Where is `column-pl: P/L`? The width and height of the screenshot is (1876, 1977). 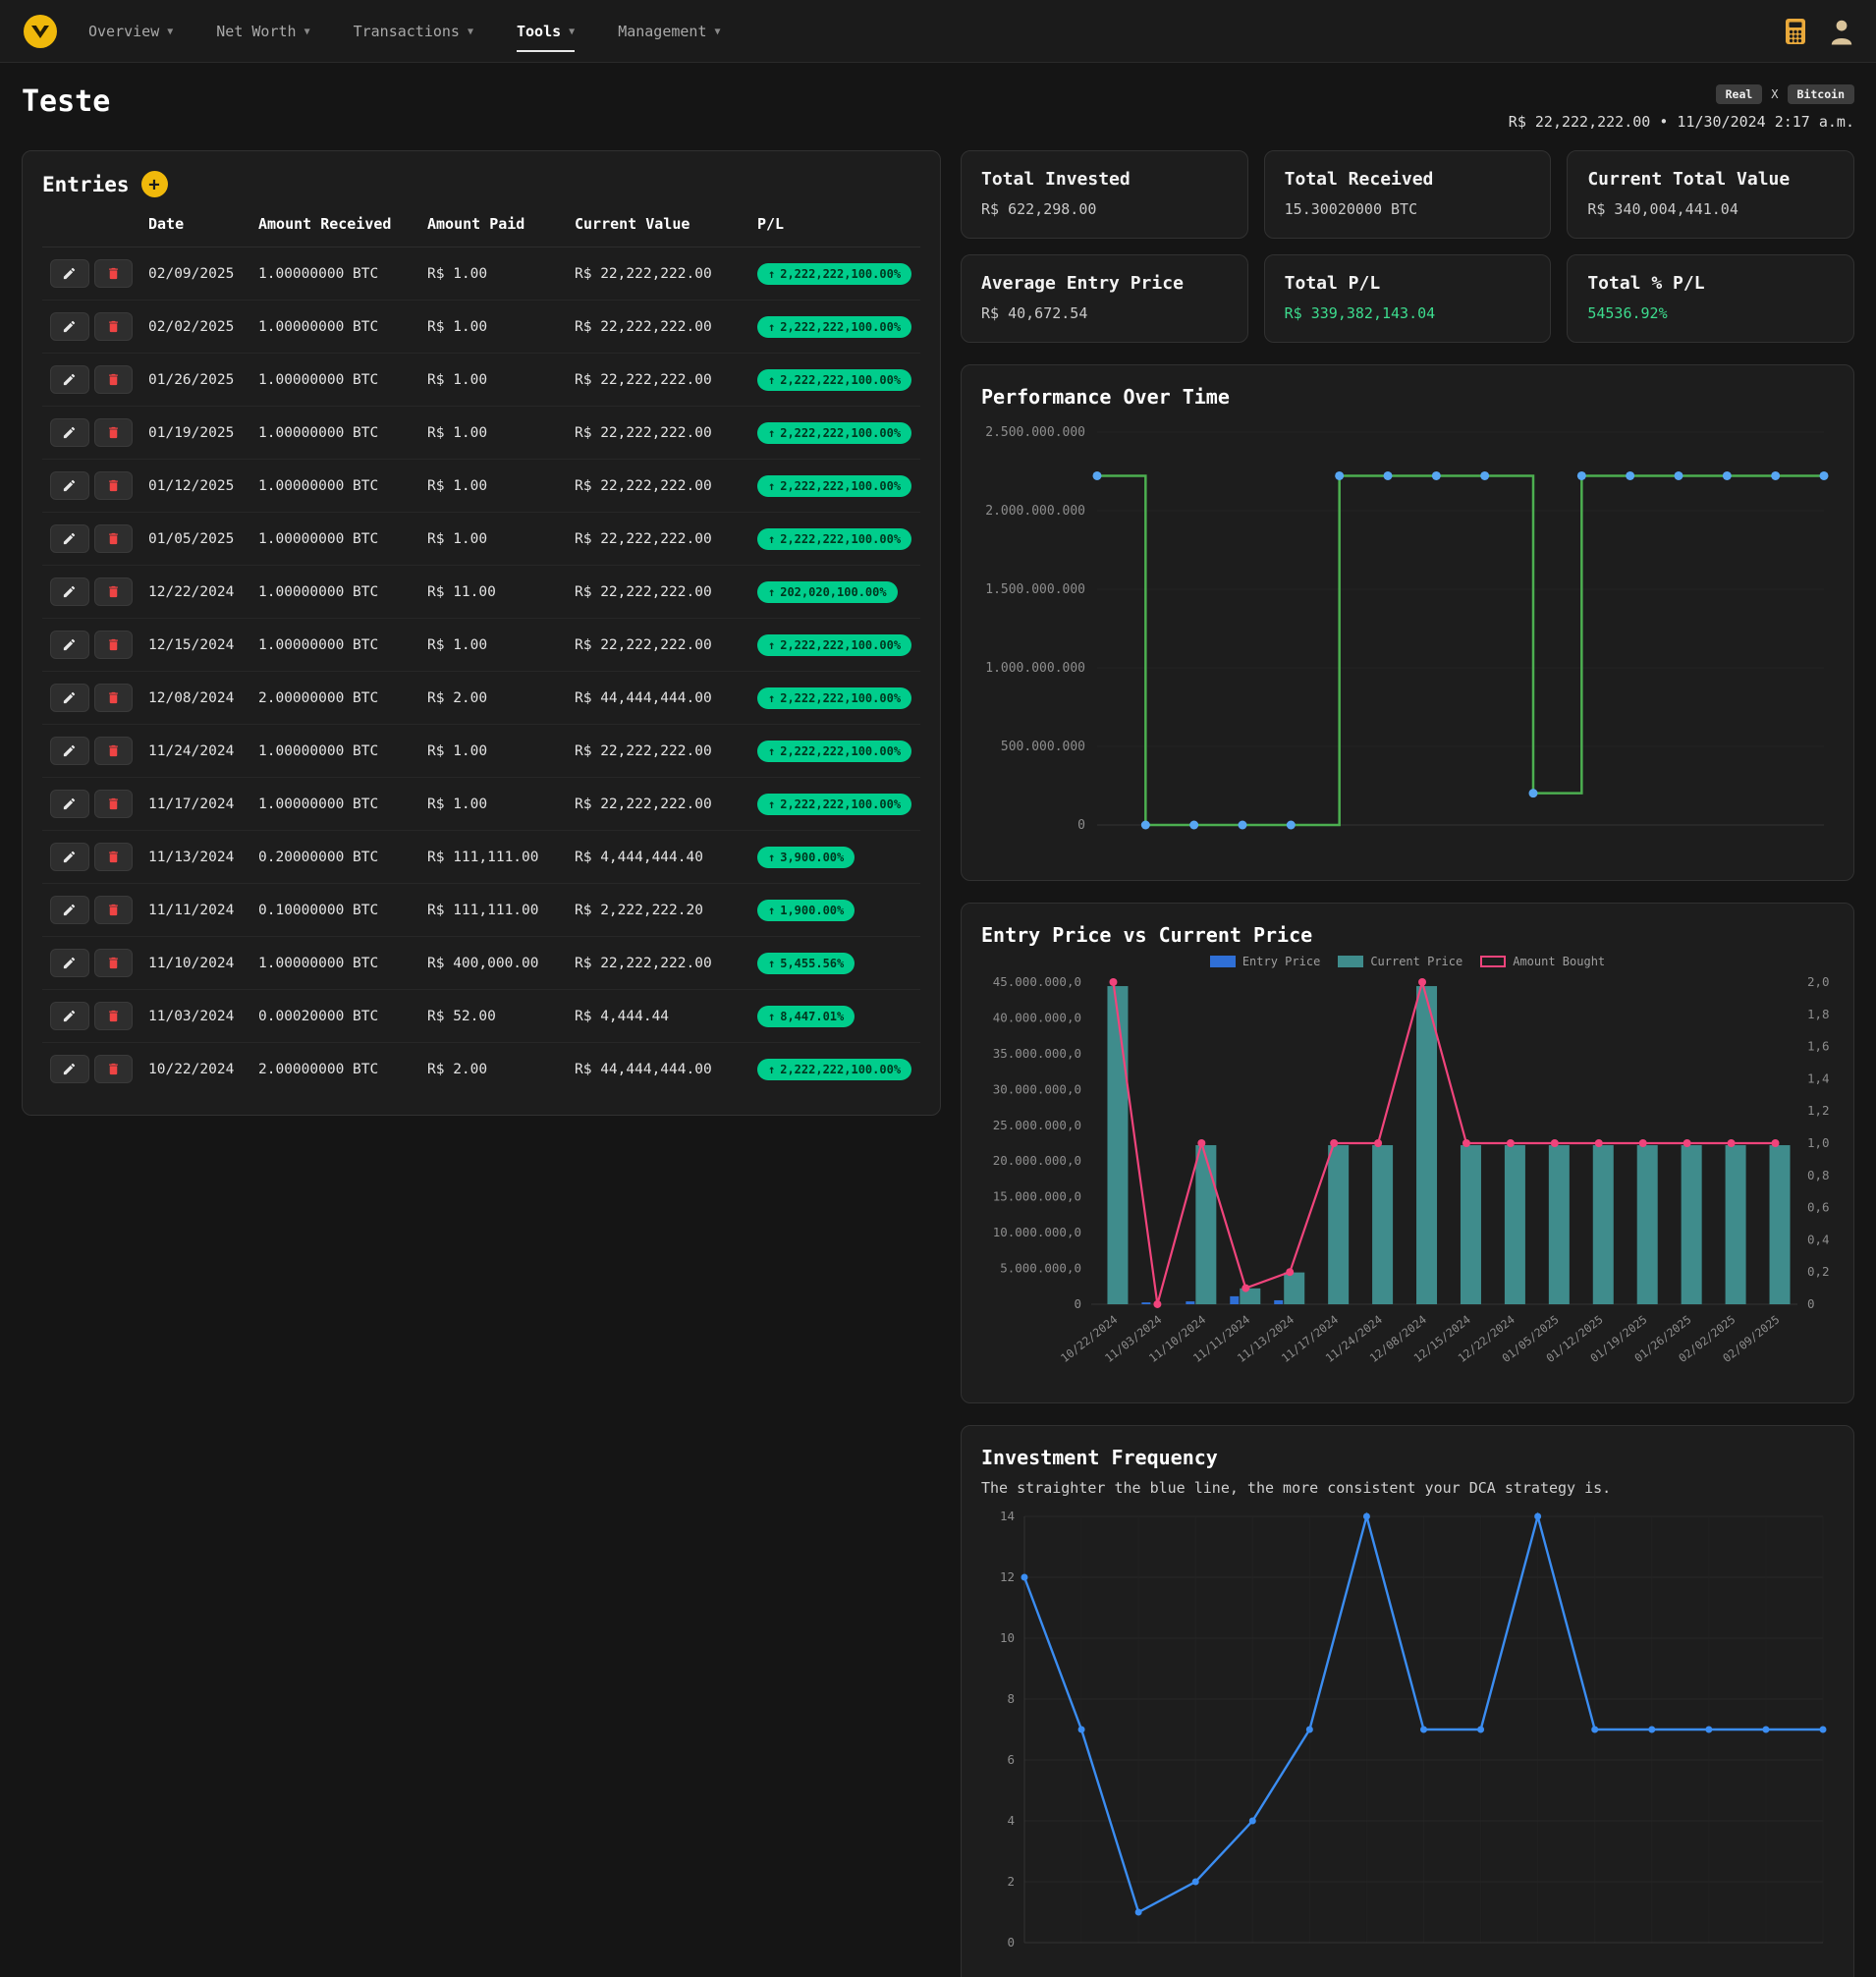
column-pl: P/L is located at coordinates (835, 227).